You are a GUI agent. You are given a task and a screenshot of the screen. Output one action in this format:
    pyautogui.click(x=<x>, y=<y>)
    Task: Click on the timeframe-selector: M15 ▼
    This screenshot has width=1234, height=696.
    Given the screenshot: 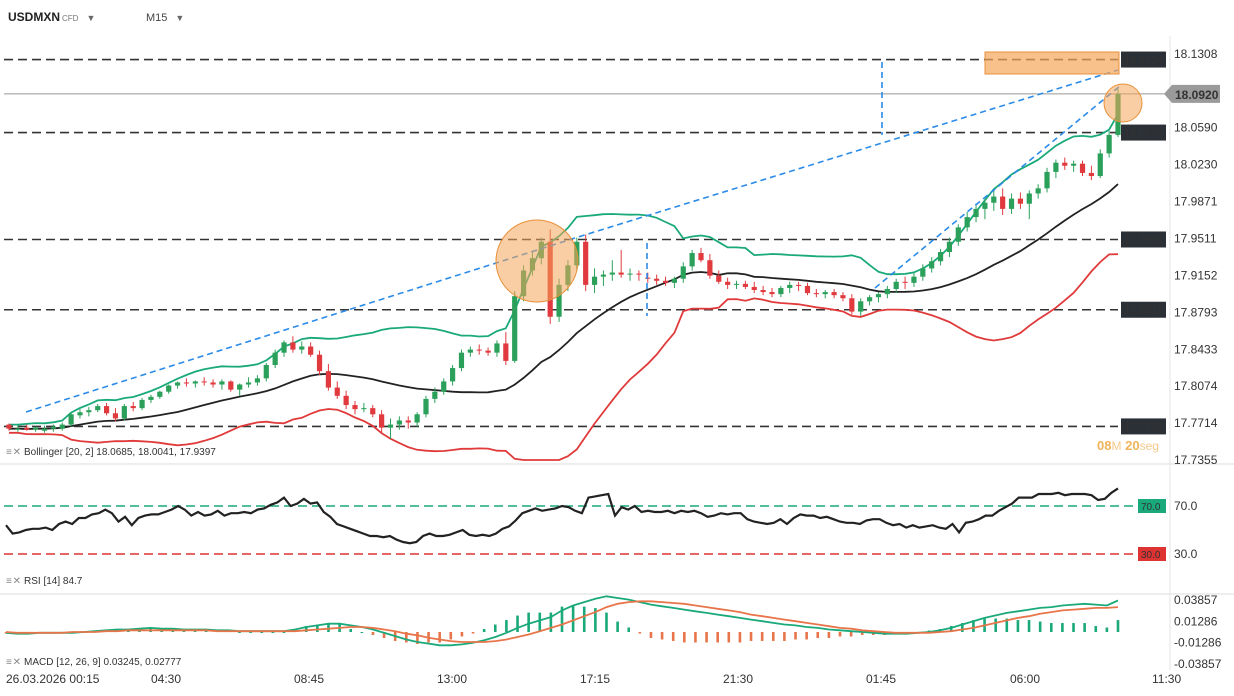 What is the action you would take?
    pyautogui.click(x=165, y=18)
    